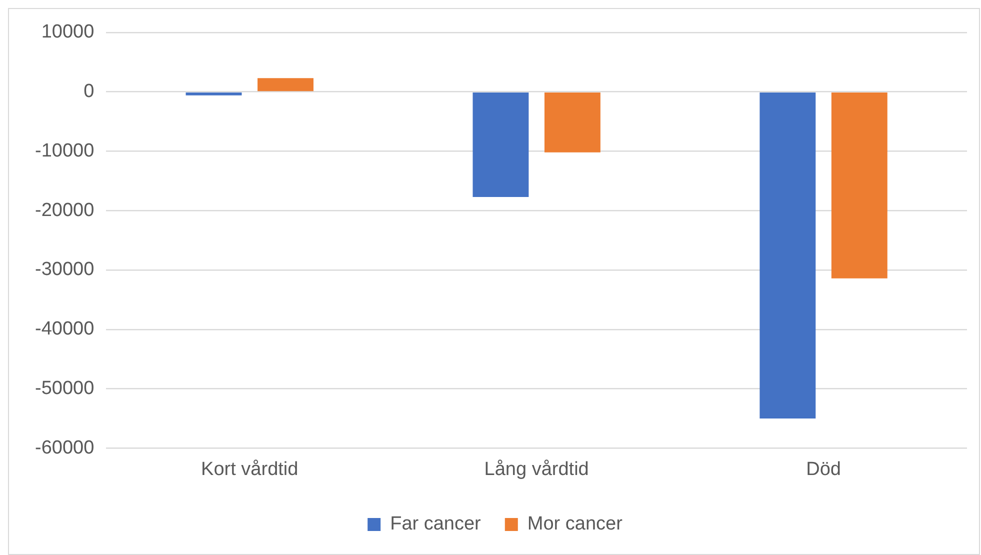  Describe the element at coordinates (64, 329) in the screenshot. I see `y-tick-label: -40000` at that location.